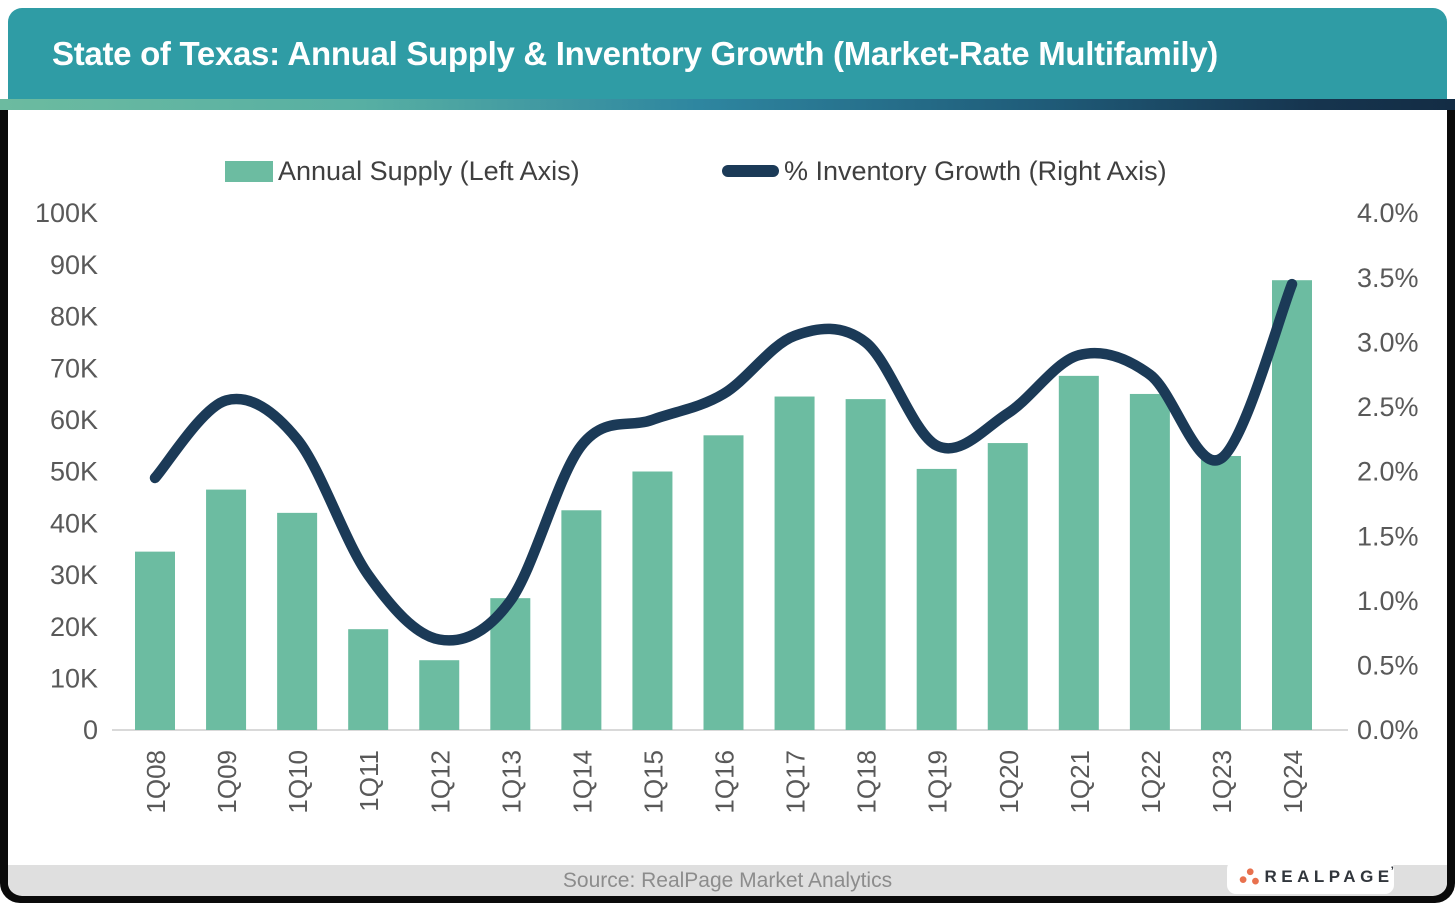 The height and width of the screenshot is (903, 1455). I want to click on supply-bar-1Q12, so click(439, 695).